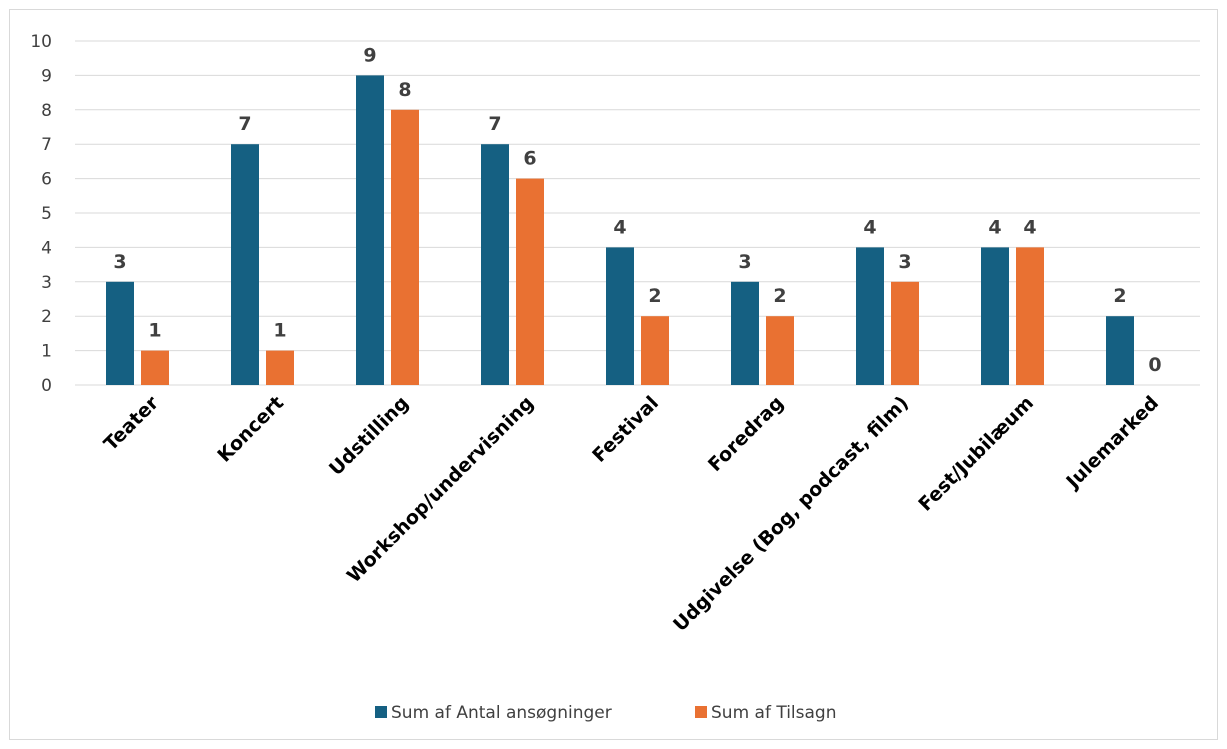 The width and height of the screenshot is (1227, 749). I want to click on x-category-label: Festival, so click(625, 429).